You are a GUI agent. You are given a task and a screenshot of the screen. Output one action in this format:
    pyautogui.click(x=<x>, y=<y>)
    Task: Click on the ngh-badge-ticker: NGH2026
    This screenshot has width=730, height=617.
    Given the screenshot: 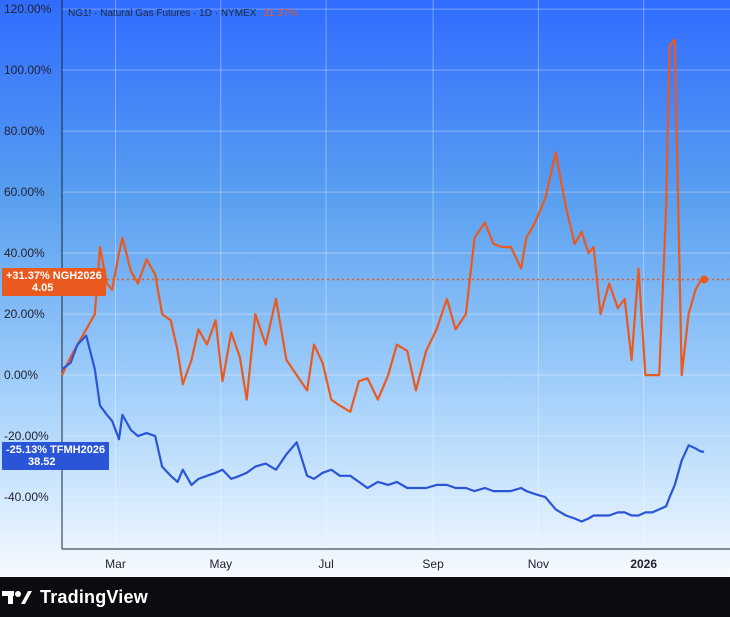 What is the action you would take?
    pyautogui.click(x=77, y=276)
    